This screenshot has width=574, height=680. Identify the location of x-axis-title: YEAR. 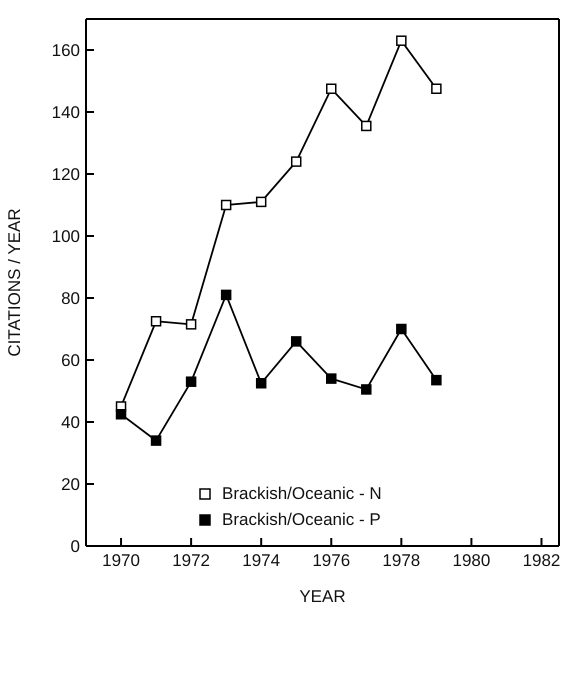
(322, 596).